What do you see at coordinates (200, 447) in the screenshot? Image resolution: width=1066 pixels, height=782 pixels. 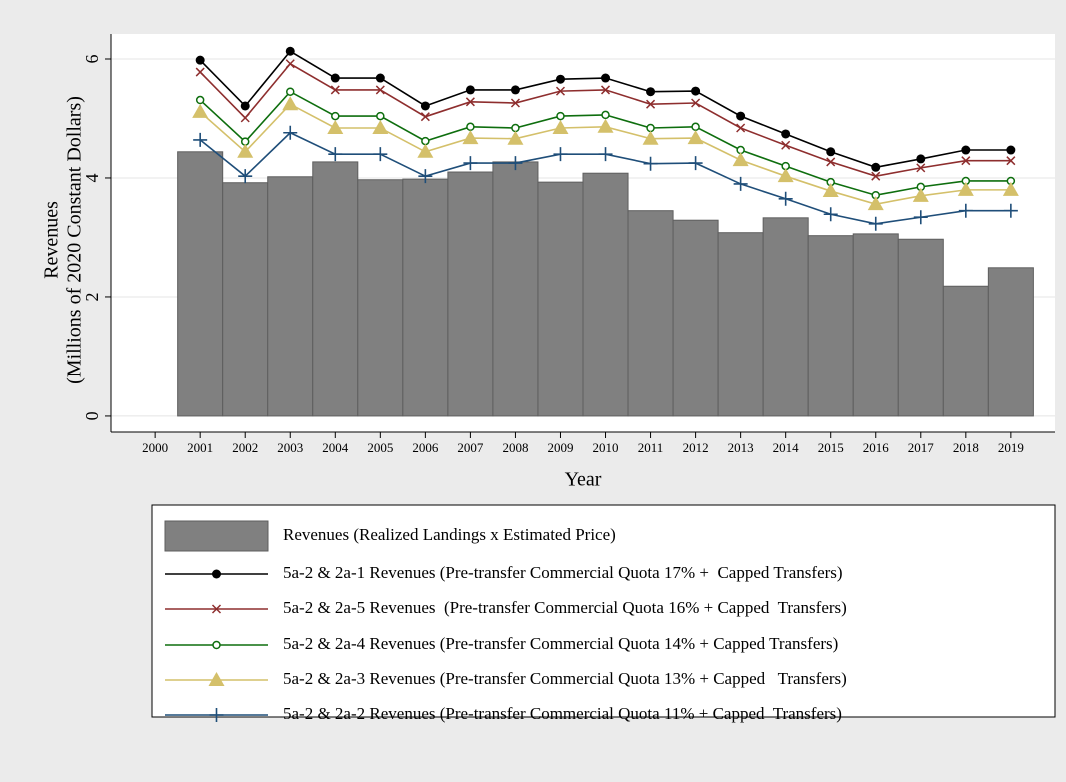 I see `x-tick-label: 2001` at bounding box center [200, 447].